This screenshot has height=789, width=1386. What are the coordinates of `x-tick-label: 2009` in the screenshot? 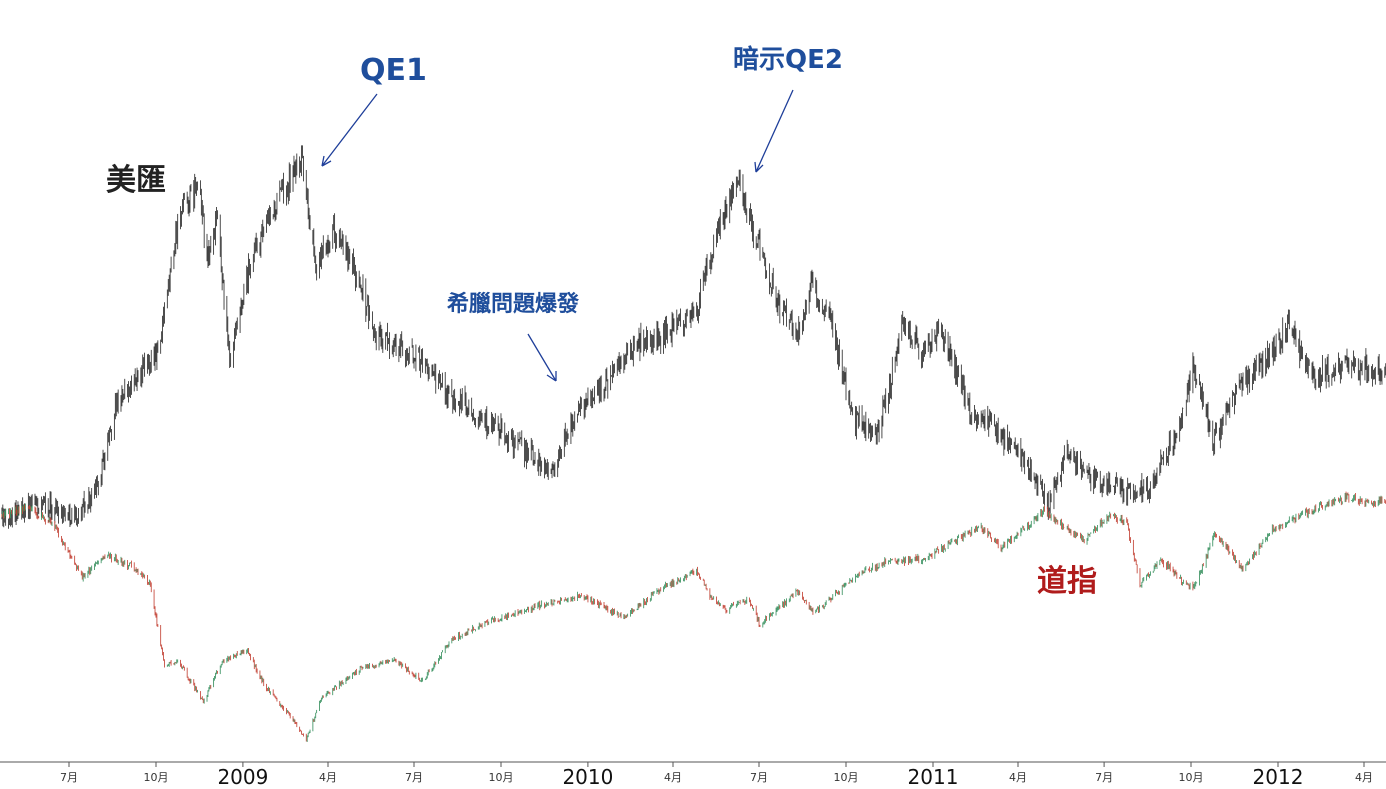 It's located at (242, 777).